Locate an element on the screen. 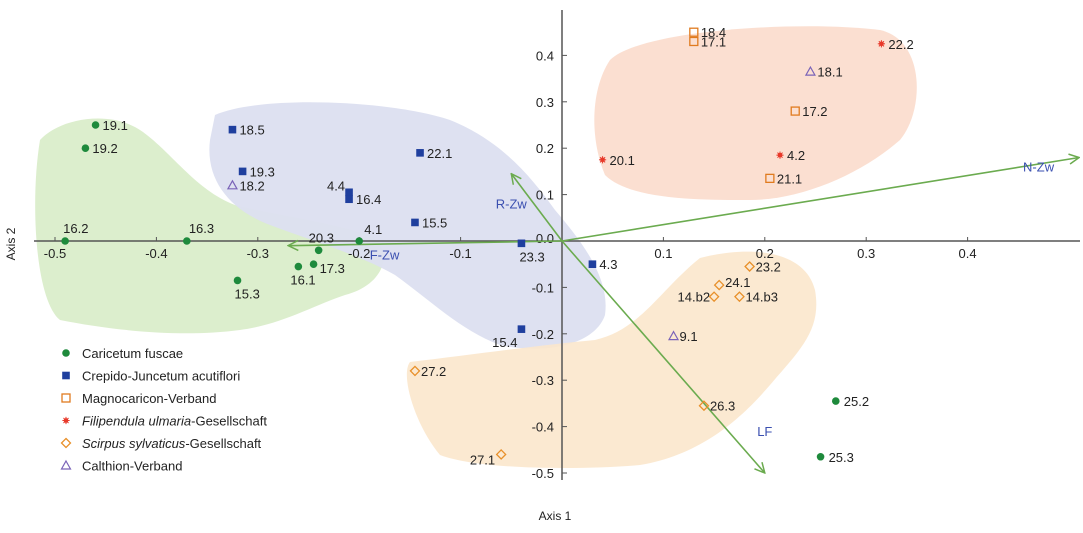 This screenshot has height=533, width=1083. point-label: 23.3 is located at coordinates (531, 256).